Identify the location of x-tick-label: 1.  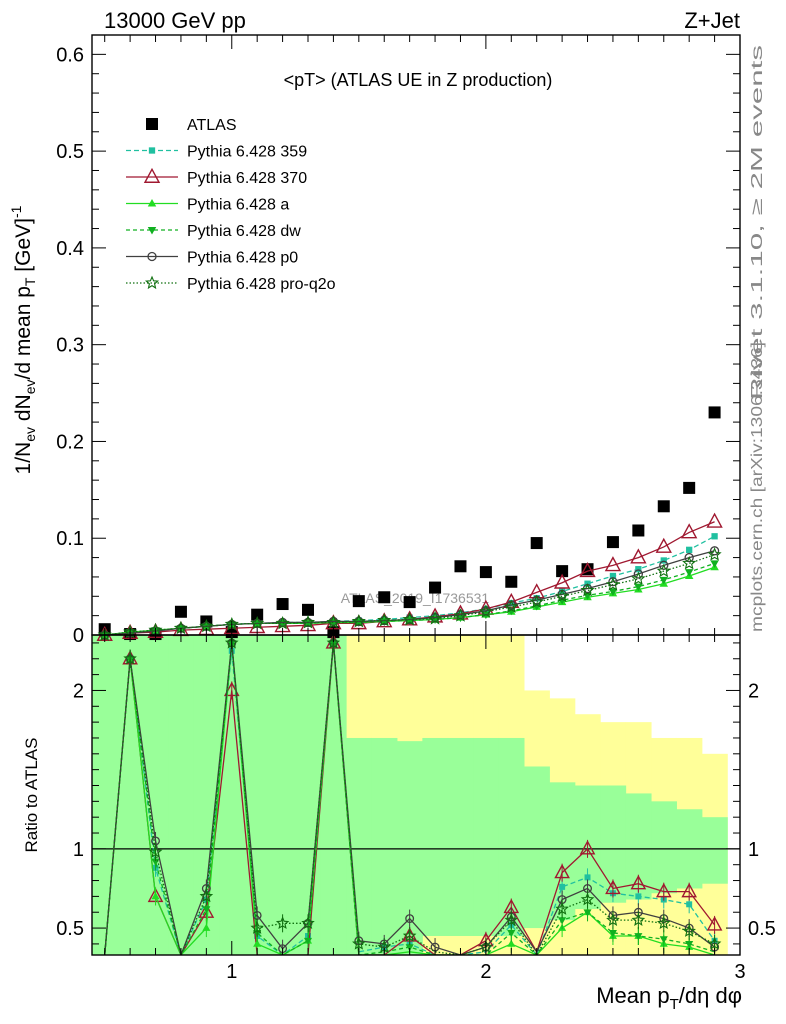
(231, 972).